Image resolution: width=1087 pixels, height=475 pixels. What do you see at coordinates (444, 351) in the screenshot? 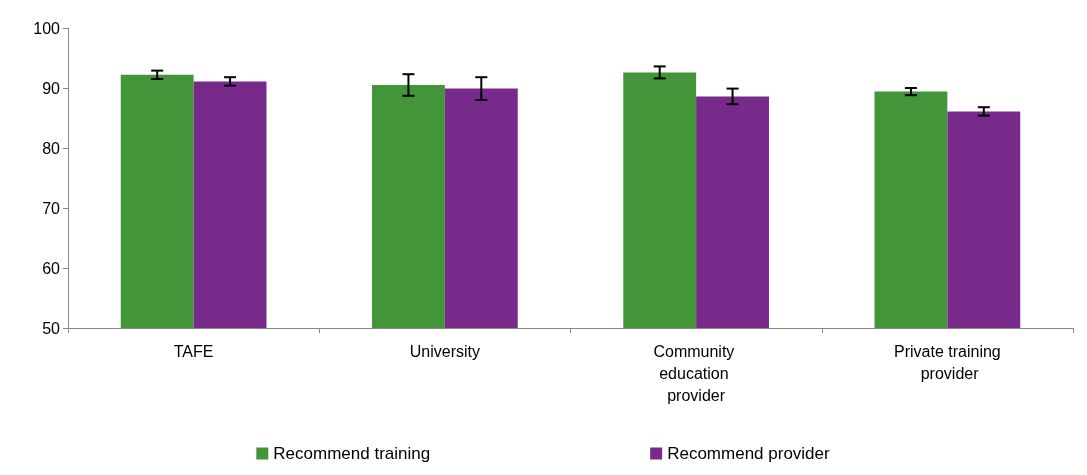
I see `x-tick-label: University` at bounding box center [444, 351].